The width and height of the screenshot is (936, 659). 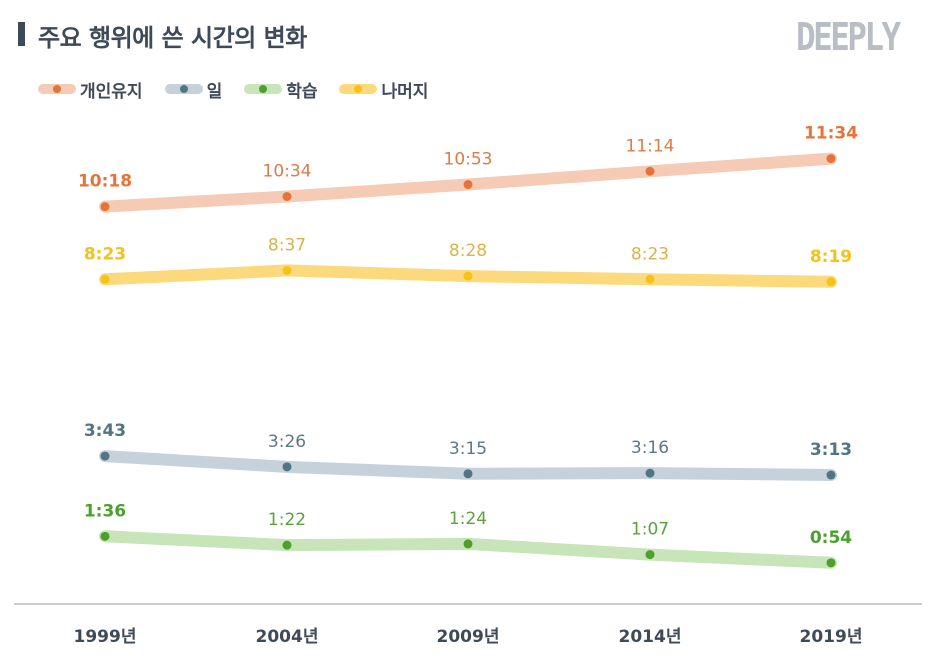 What do you see at coordinates (468, 251) in the screenshot?
I see `data-label: 8:28` at bounding box center [468, 251].